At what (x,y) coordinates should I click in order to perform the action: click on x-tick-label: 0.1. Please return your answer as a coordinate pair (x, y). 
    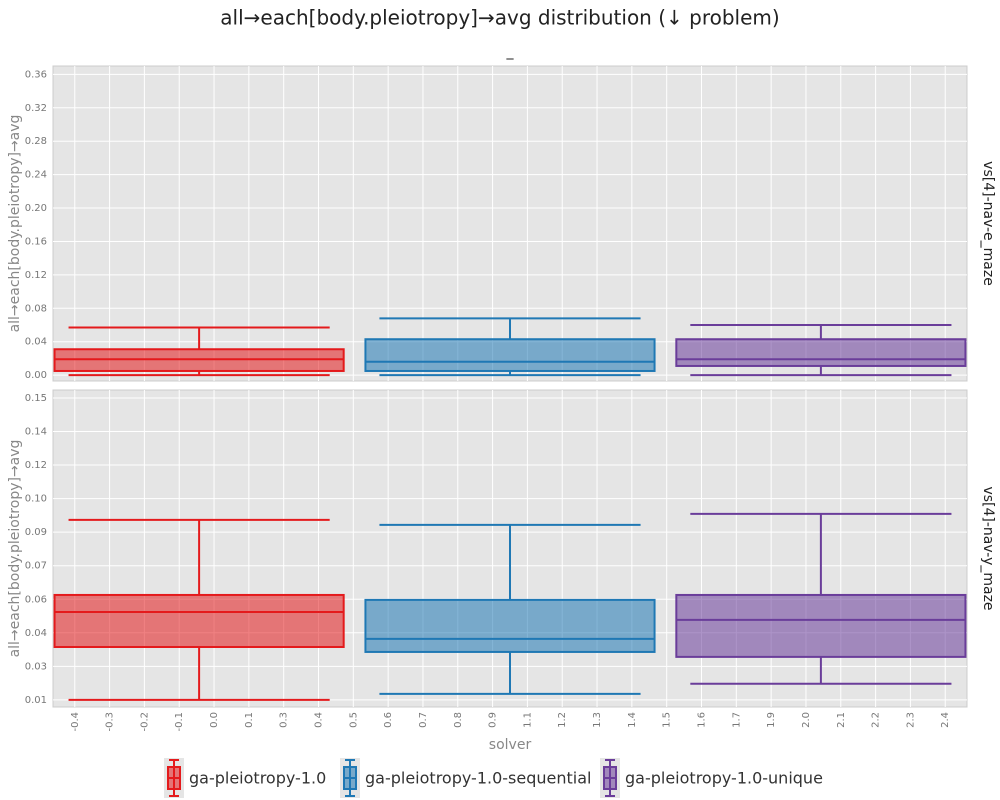
    Looking at the image, I should click on (249, 720).